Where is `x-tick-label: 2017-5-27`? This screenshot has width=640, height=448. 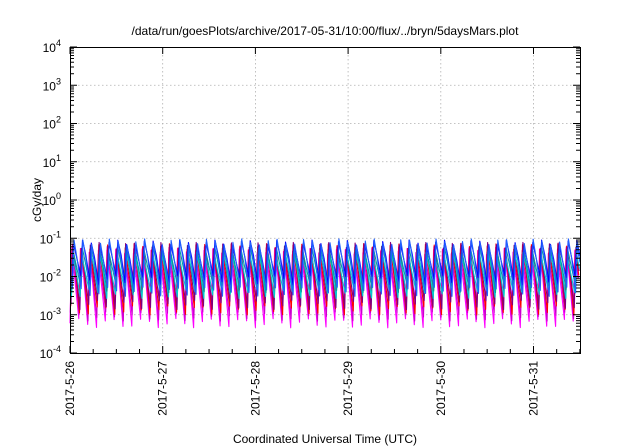 x-tick-label: 2017-5-27 is located at coordinates (163, 388).